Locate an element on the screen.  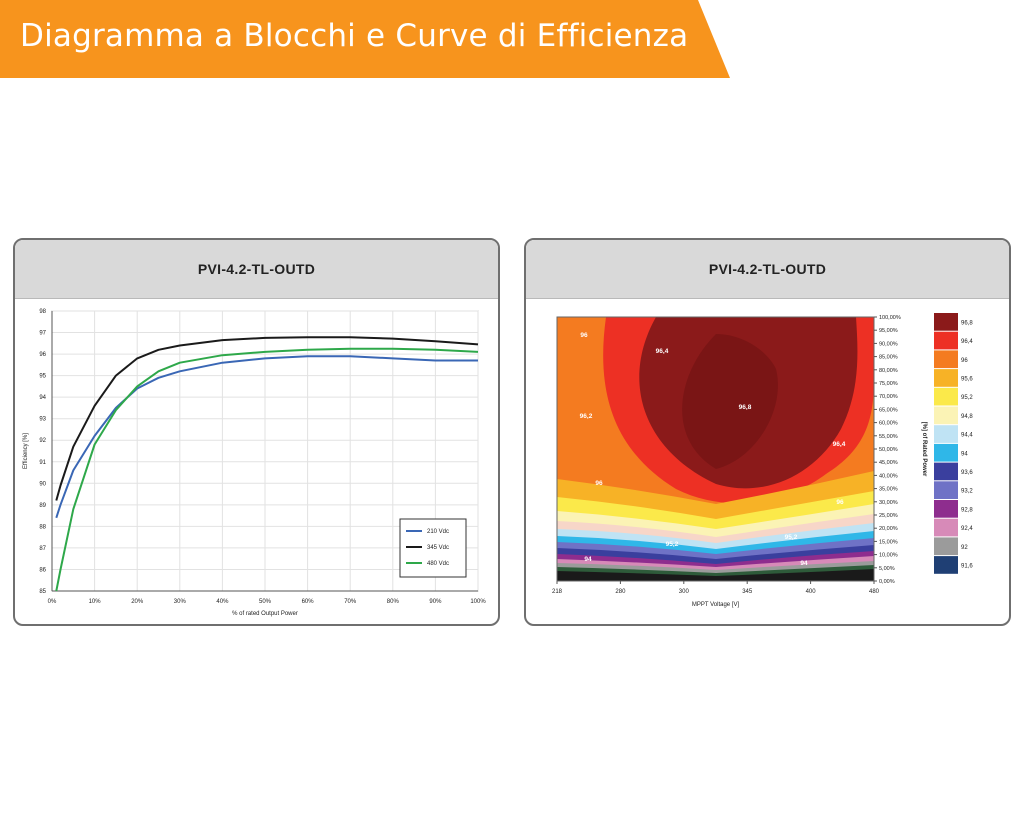
y-tick-label: 55,00% is located at coordinates (888, 437).